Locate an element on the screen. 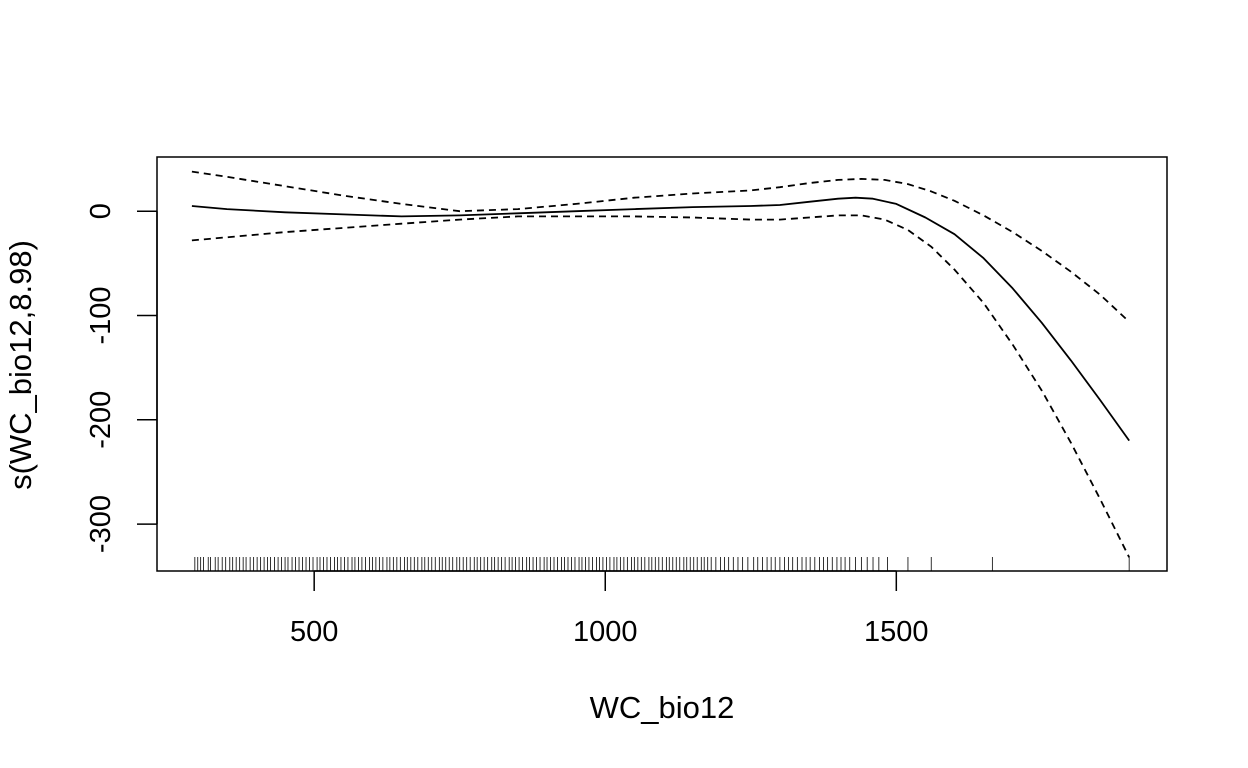 The image size is (1248, 768). confidence-band-line is located at coordinates (660, 246).